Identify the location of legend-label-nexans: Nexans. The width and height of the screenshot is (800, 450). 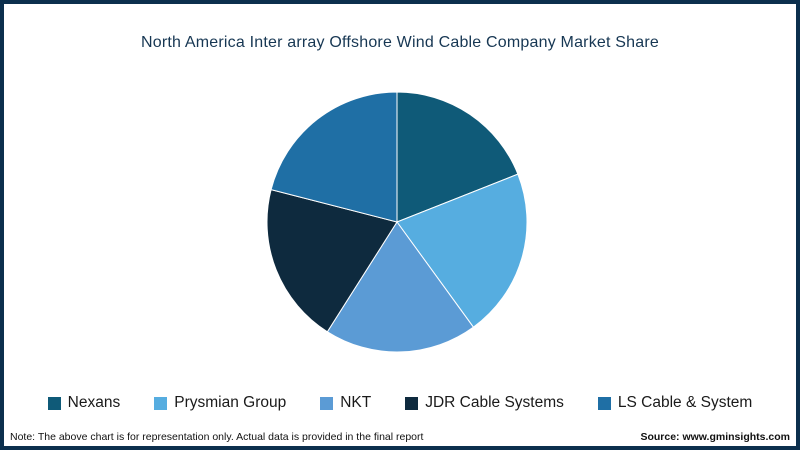
(94, 402).